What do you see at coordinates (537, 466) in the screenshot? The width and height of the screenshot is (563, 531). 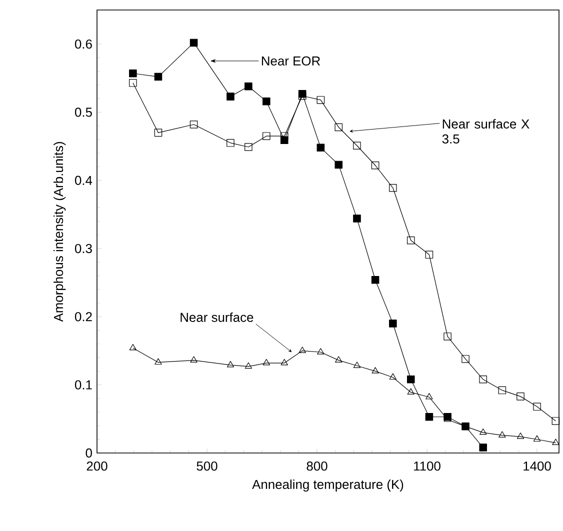 I see `x-tick-label: 1400` at bounding box center [537, 466].